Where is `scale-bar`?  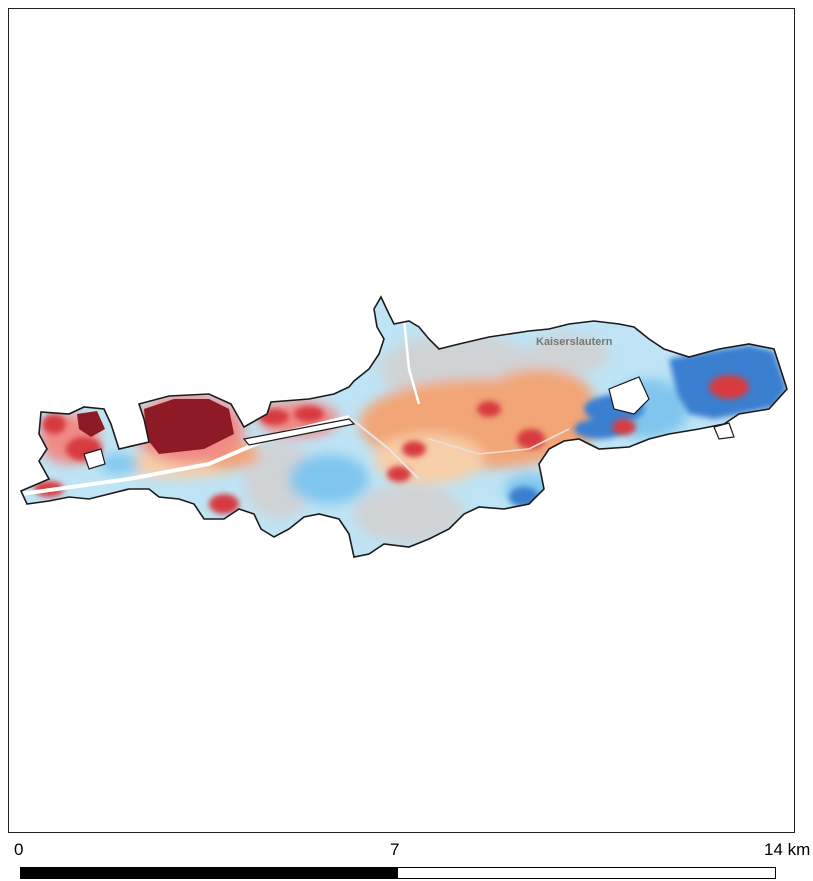
scale-bar is located at coordinates (398, 873).